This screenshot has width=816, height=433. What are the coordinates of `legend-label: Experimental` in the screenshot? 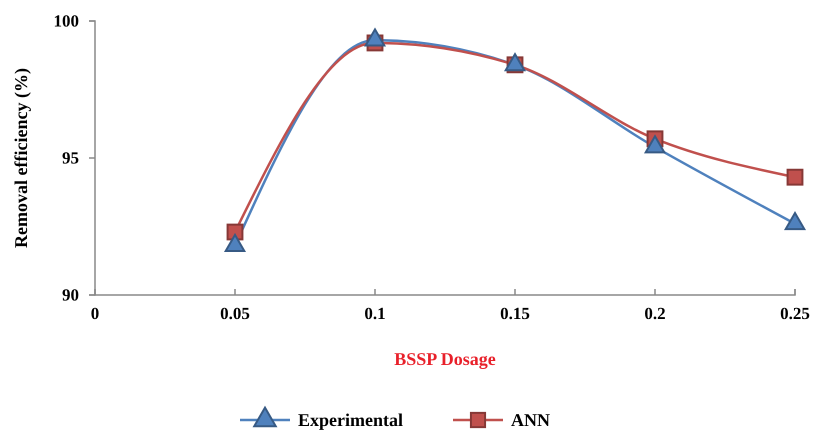 It's located at (350, 420).